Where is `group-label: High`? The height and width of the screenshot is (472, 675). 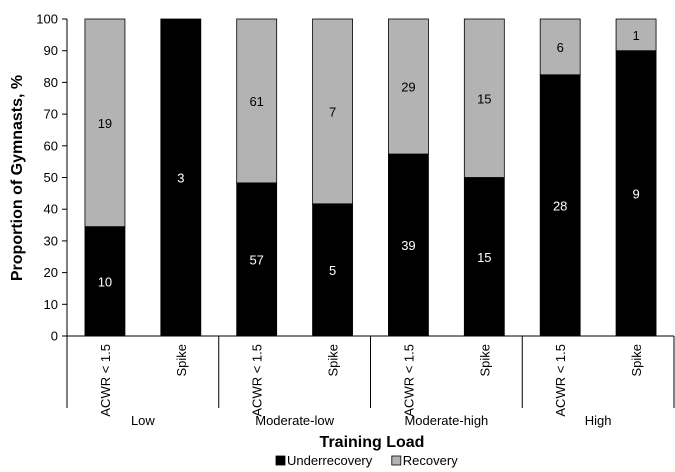
group-label: High is located at coordinates (598, 420).